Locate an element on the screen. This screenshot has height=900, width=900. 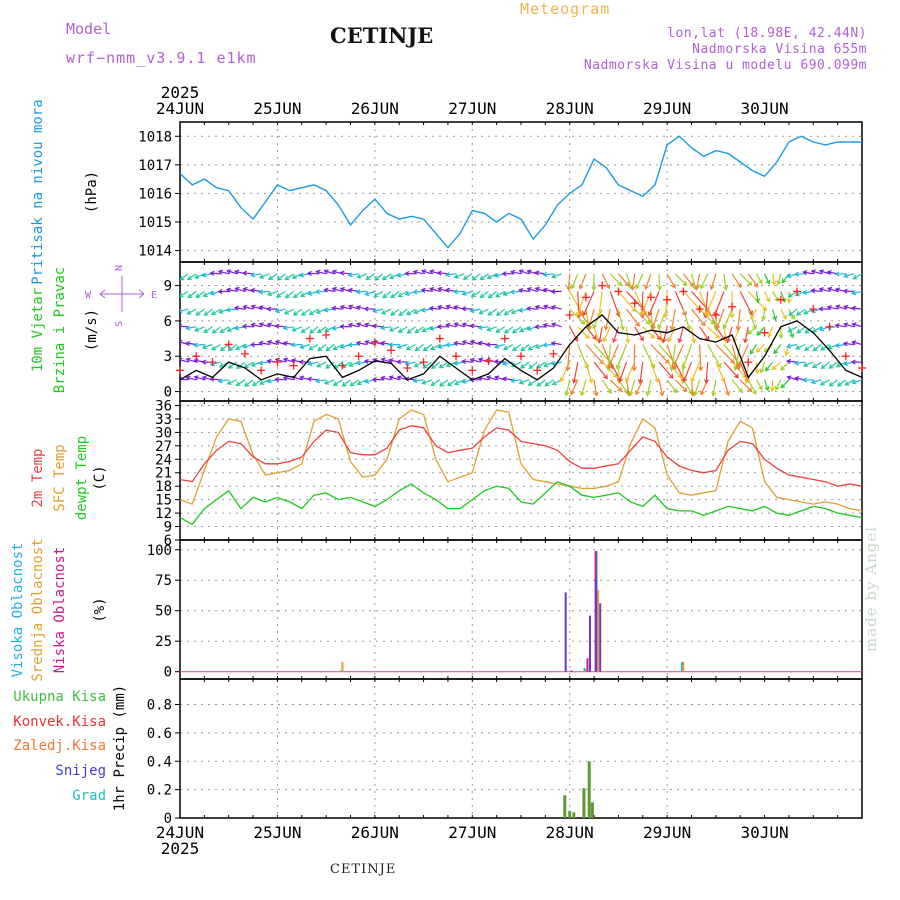
lon-lat-info: lon,lat (18.98E, 42.44N) is located at coordinates (767, 33).